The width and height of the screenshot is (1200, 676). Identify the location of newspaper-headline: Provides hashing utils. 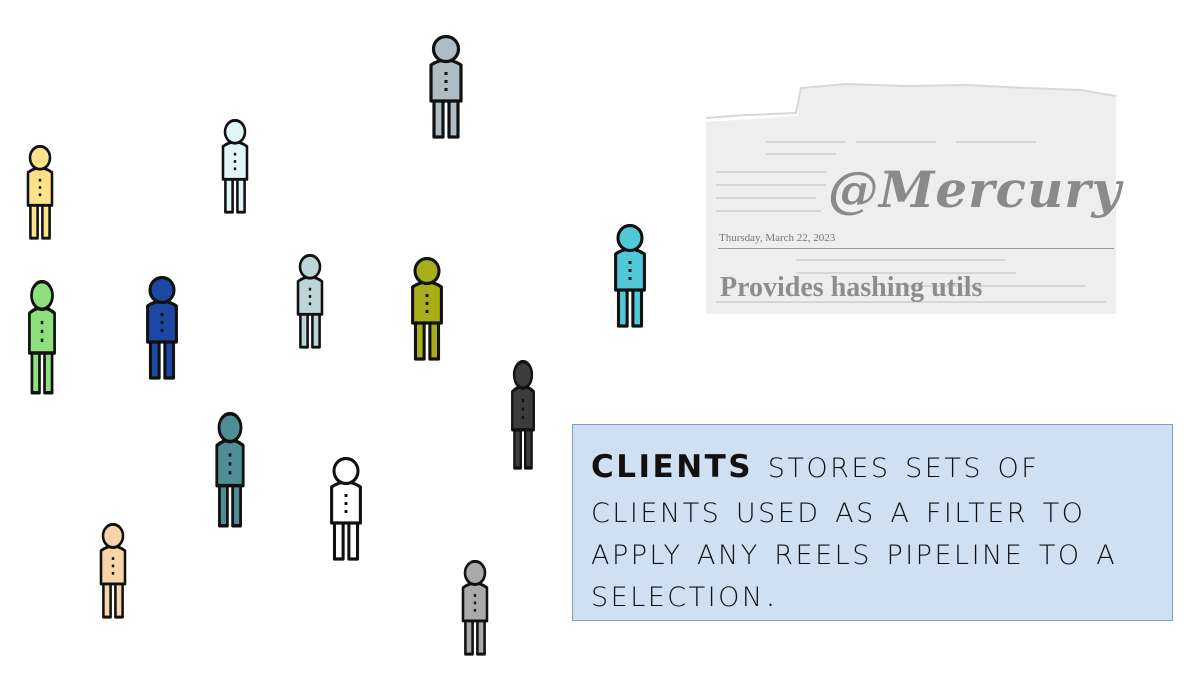
(851, 287).